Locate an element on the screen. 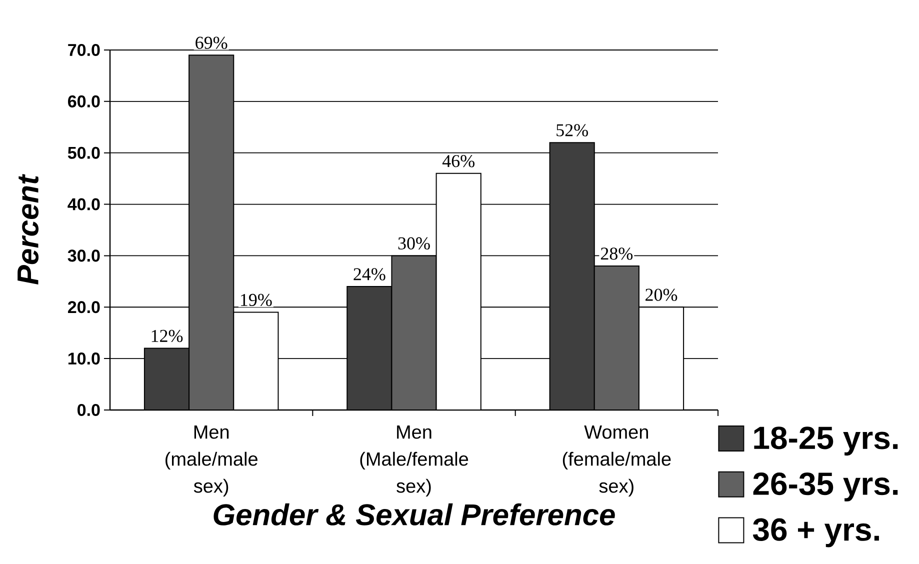  y-tick-label: 30.0 is located at coordinates (84, 256).